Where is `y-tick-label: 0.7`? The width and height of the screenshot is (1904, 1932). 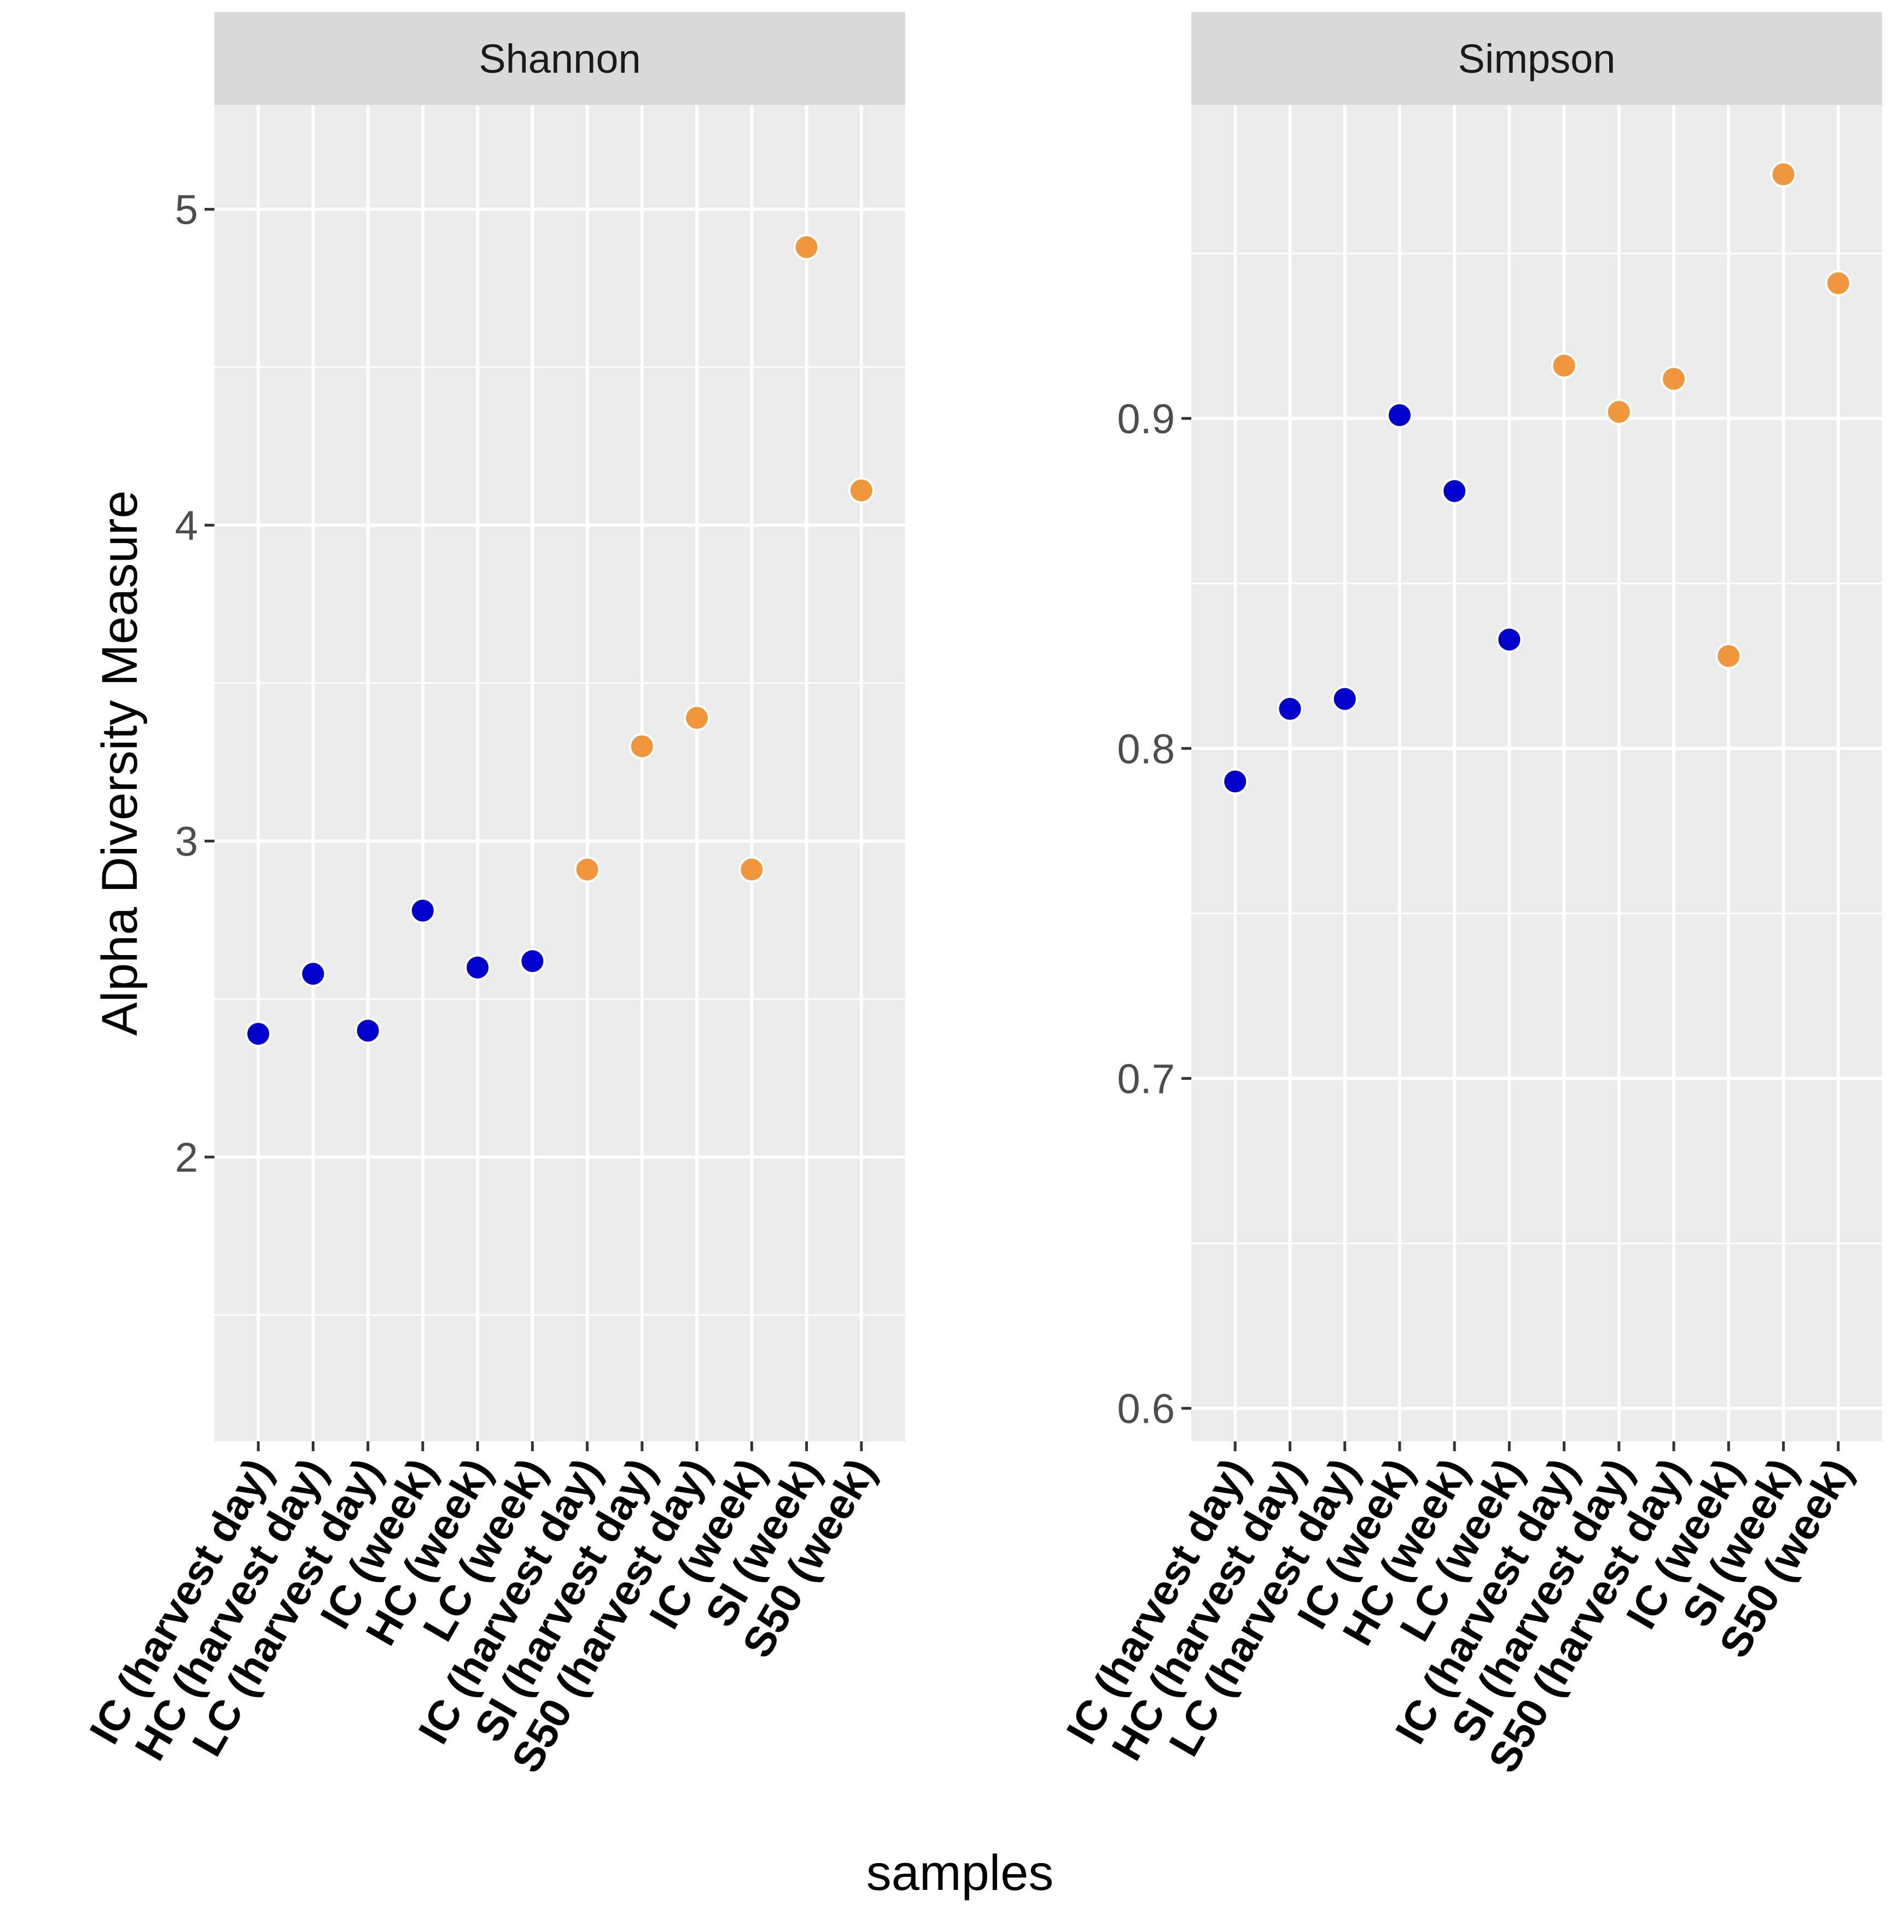
y-tick-label: 0.7 is located at coordinates (1146, 1079).